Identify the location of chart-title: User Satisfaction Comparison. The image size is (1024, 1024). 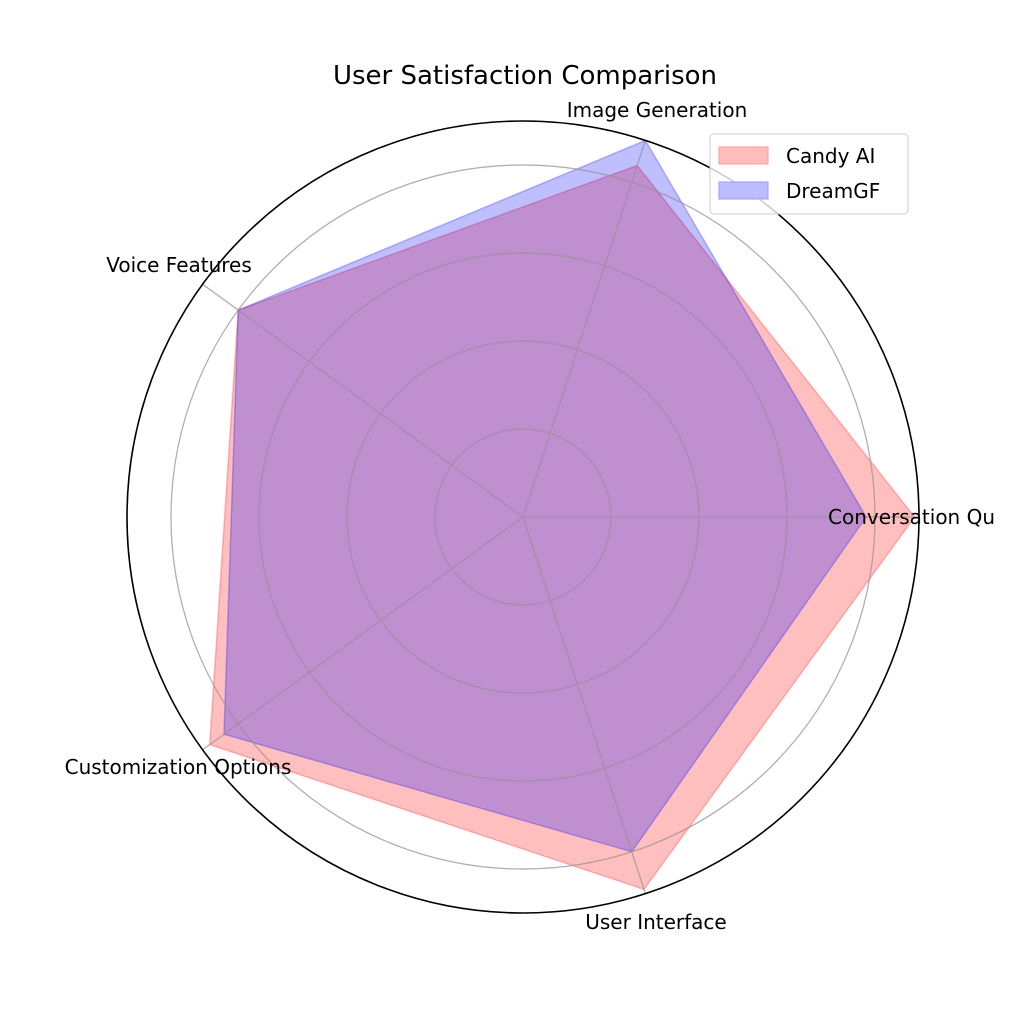
(525, 76).